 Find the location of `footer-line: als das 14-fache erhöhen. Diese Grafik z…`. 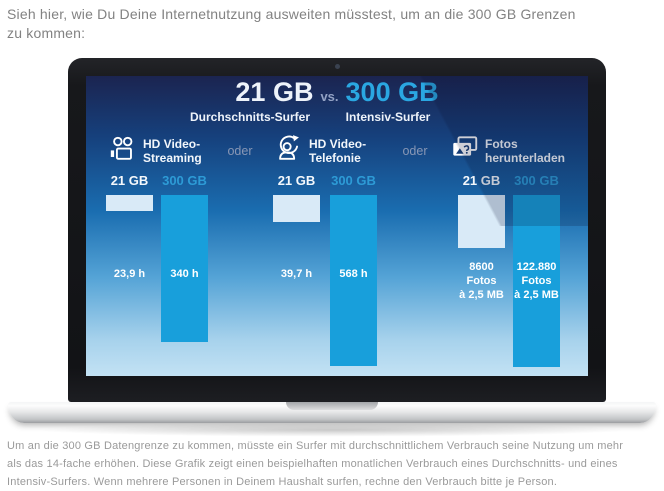

footer-line: als das 14-fache erhöhen. Diese Grafik z… is located at coordinates (312, 464).